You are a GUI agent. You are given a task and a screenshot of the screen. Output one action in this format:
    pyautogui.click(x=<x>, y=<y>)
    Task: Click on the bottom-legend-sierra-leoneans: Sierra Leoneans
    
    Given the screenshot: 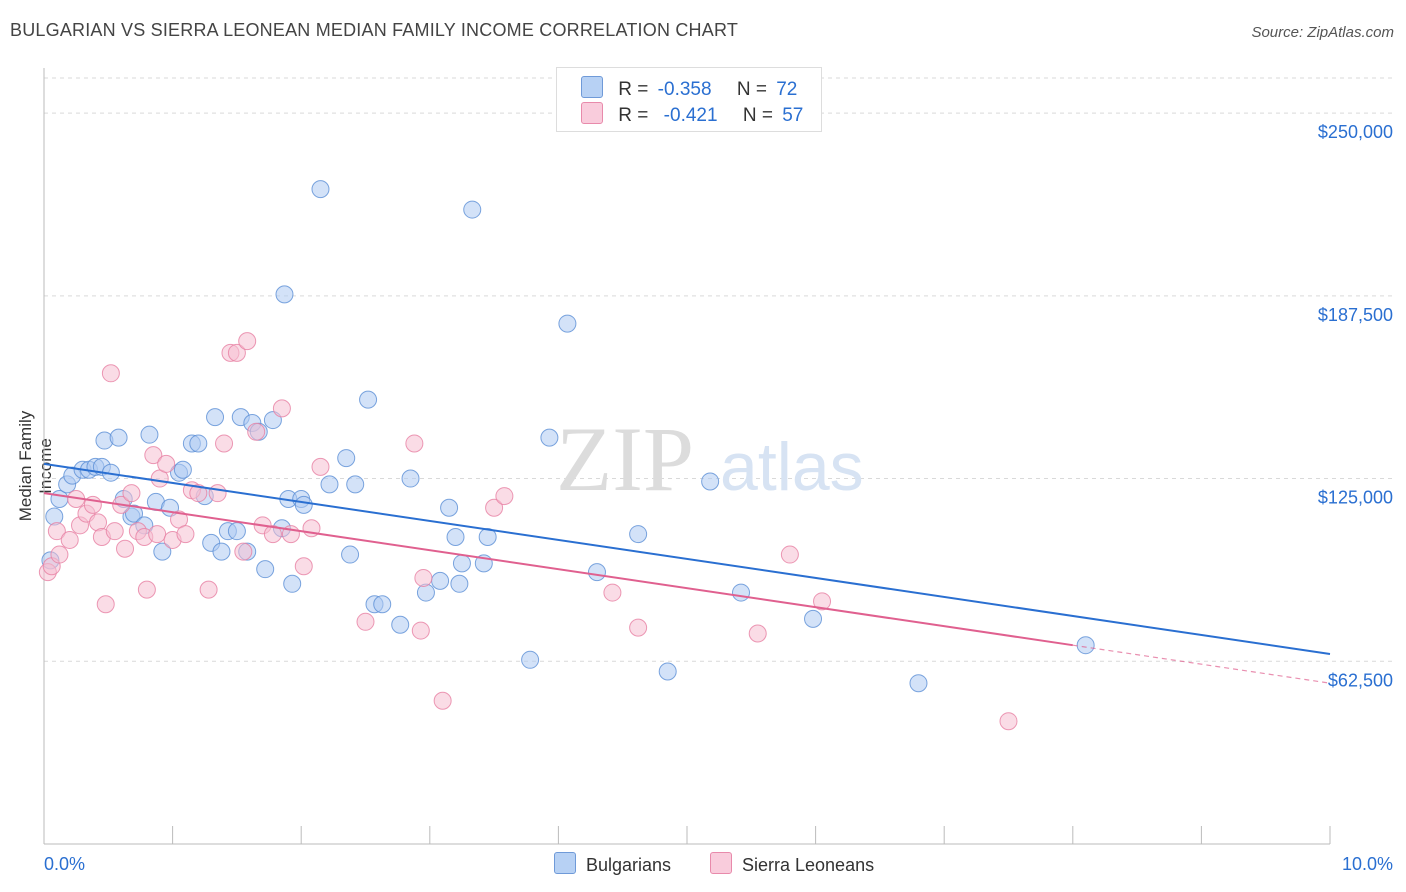 What is the action you would take?
    pyautogui.click(x=792, y=864)
    